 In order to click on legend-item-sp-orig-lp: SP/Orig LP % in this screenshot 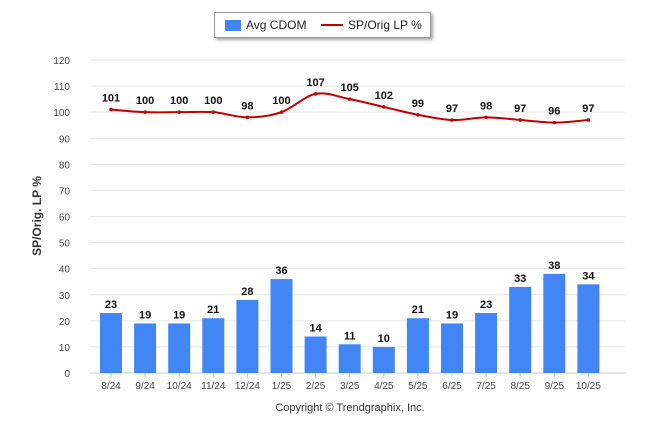, I will do `click(371, 25)`.